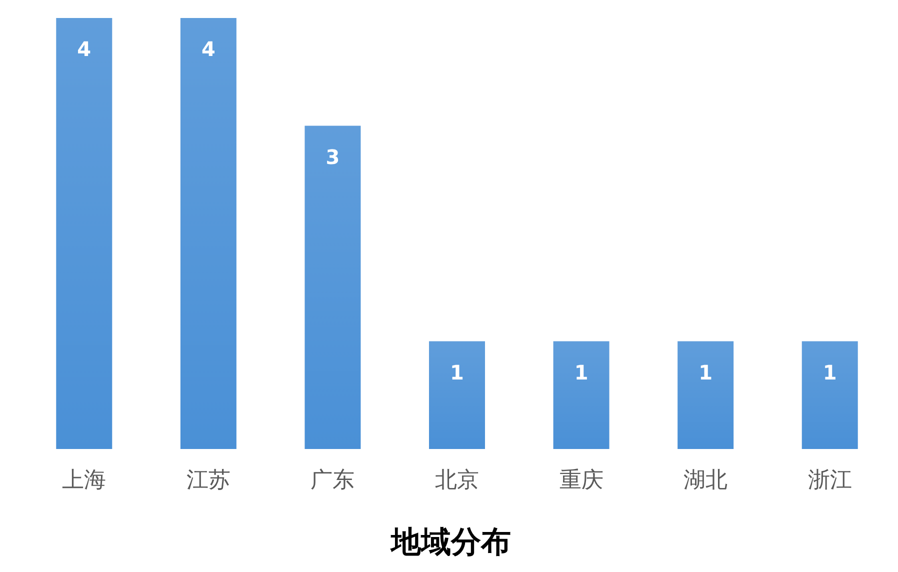 This screenshot has height=572, width=898. What do you see at coordinates (581, 480) in the screenshot?
I see `x-tick-label: 重庆` at bounding box center [581, 480].